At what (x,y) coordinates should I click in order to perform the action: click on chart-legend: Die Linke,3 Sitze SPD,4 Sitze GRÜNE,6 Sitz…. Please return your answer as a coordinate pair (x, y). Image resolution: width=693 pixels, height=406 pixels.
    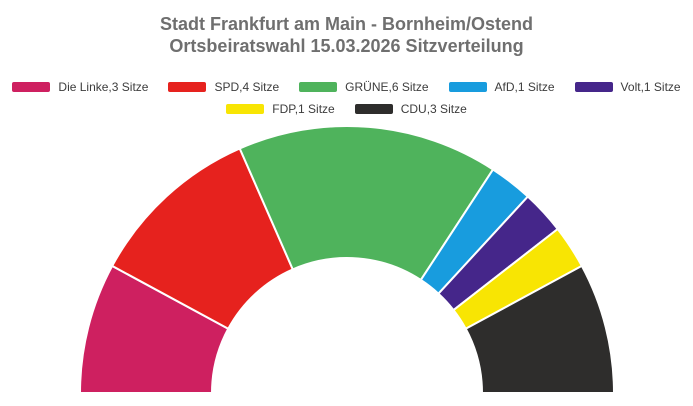
    Looking at the image, I should click on (346, 98).